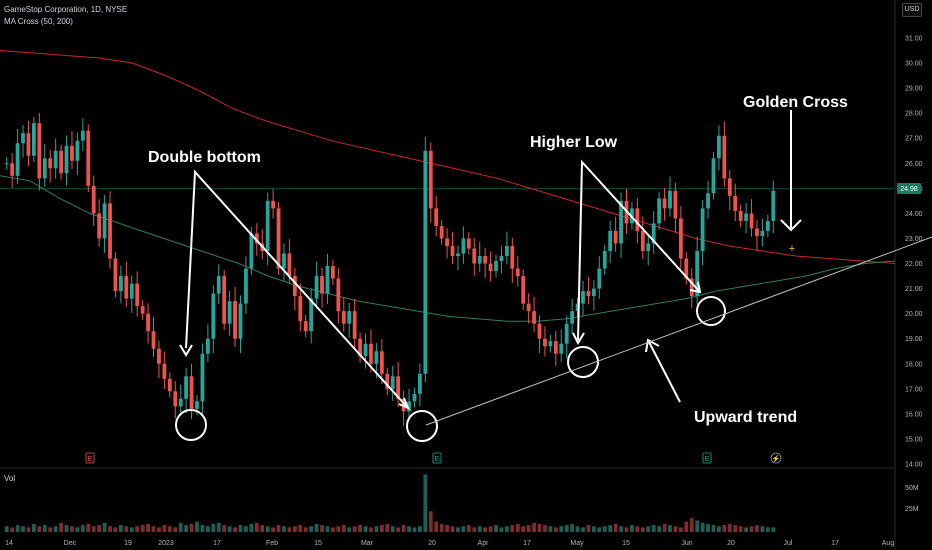 This screenshot has height=550, width=932. Describe the element at coordinates (914, 239) in the screenshot. I see `price-tick: 23.00` at that location.